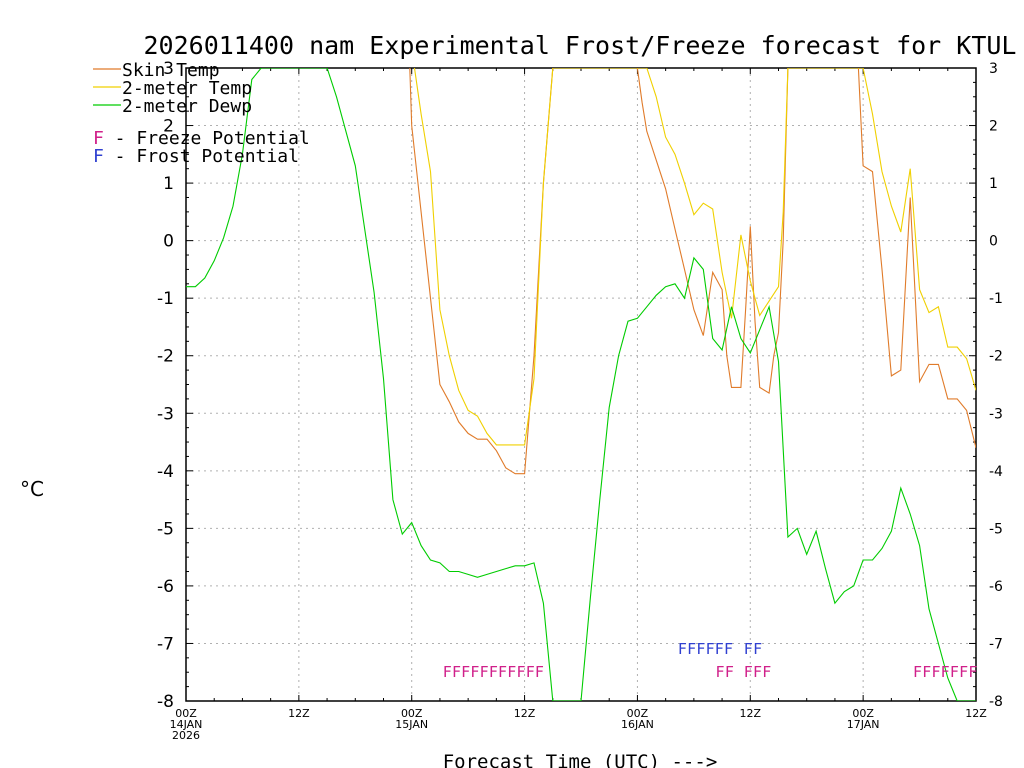 The image size is (1024, 768). I want to click on y-tick-label: -5, so click(165, 529).